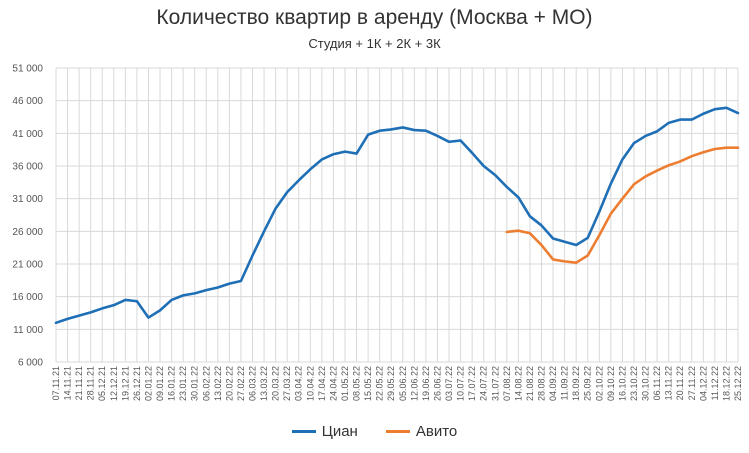 The height and width of the screenshot is (453, 749). Describe the element at coordinates (264, 383) in the screenshot. I see `x-tick-label: 13.03.22` at that location.